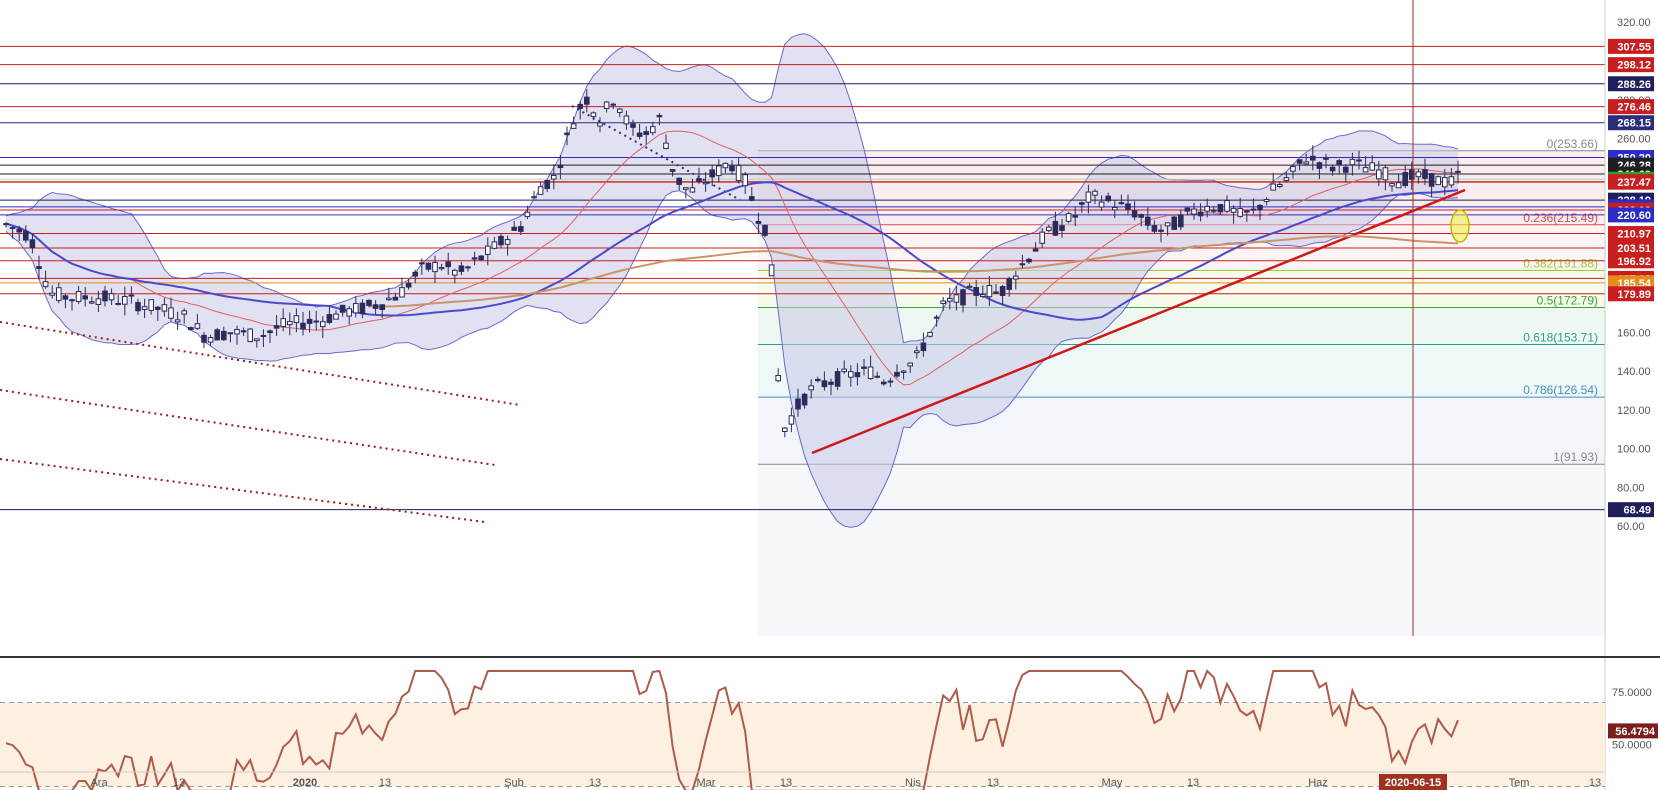 Image resolution: width=1660 pixels, height=790 pixels. What do you see at coordinates (1634, 140) in the screenshot?
I see `price-tick-label: 260.00` at bounding box center [1634, 140].